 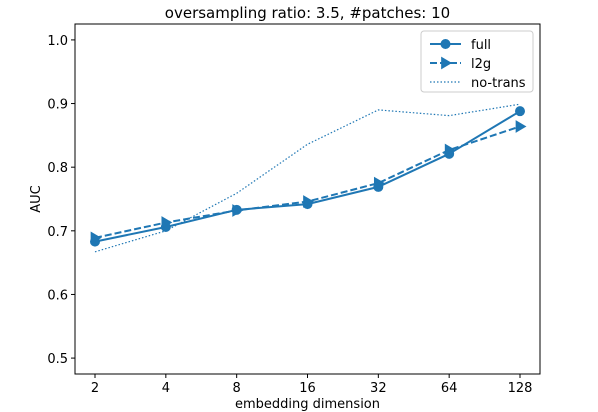 I want to click on x-tick-label: 32, so click(x=378, y=388).